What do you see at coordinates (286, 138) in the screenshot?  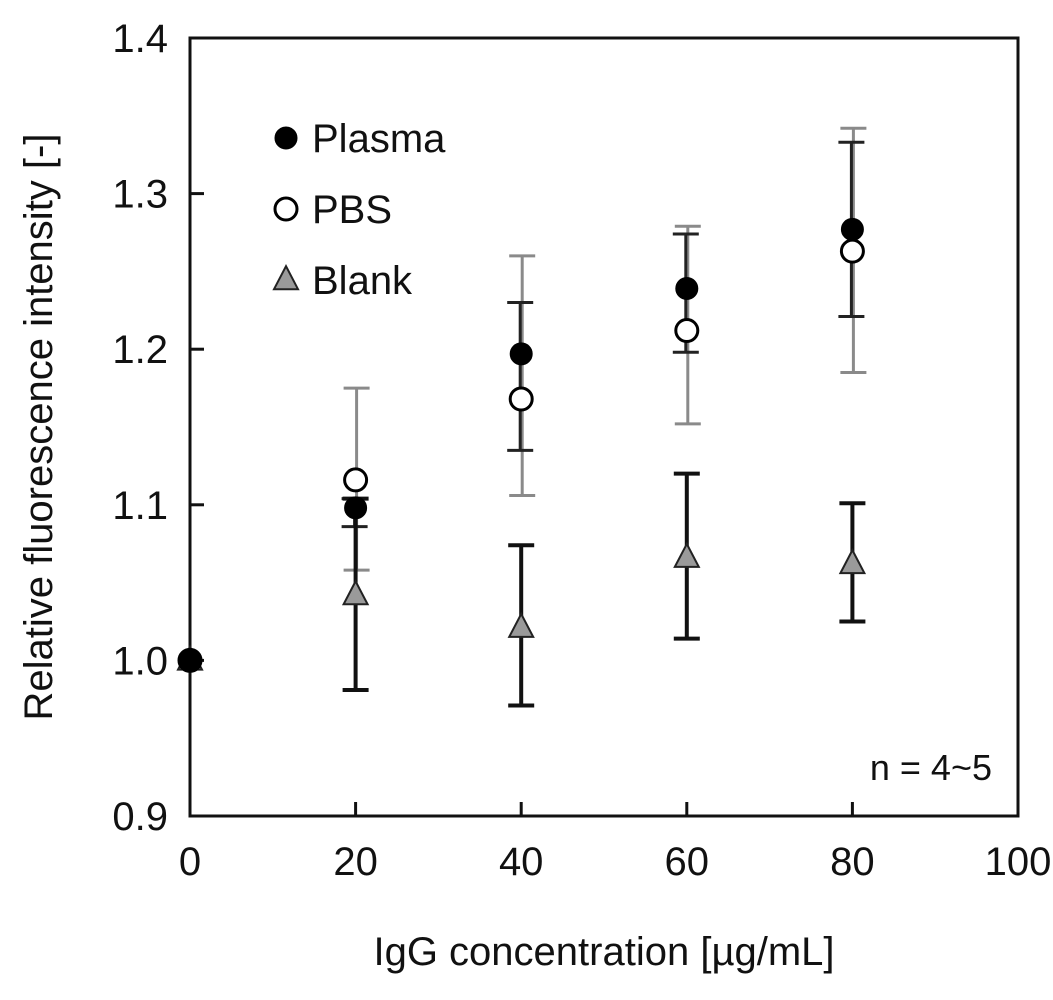 I see `legend-marker-plasma` at bounding box center [286, 138].